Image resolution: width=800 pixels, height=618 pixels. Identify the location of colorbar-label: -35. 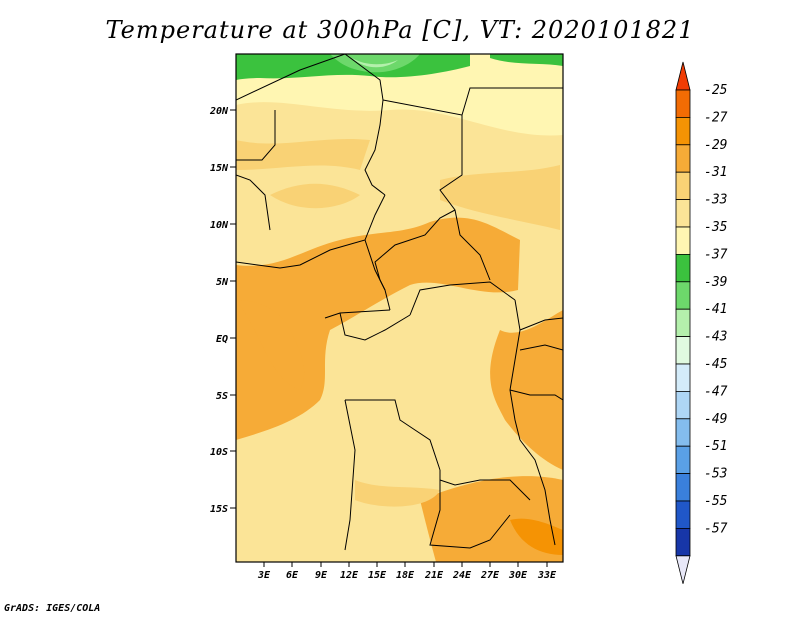
(716, 227).